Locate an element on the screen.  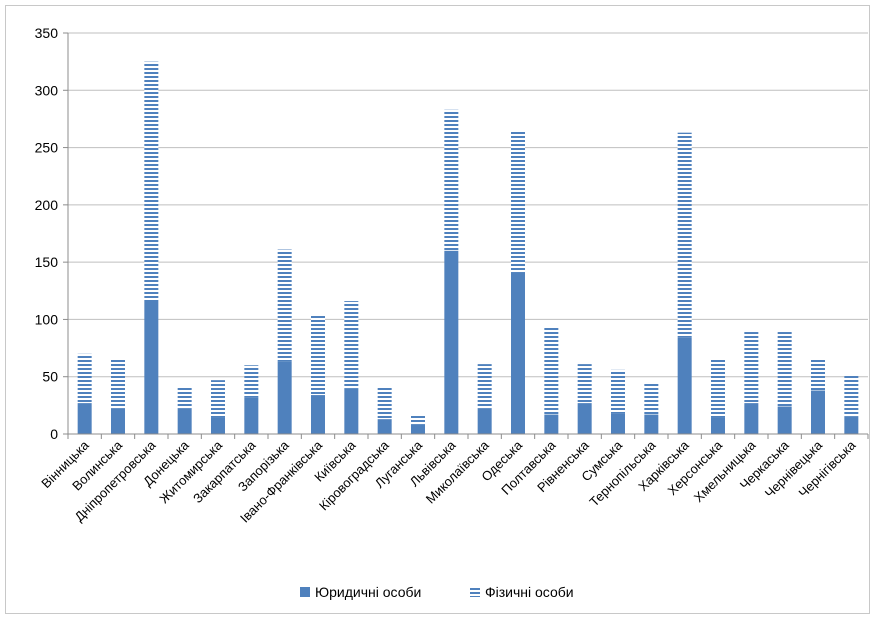
y-tick-label: 0 is located at coordinates (54, 434).